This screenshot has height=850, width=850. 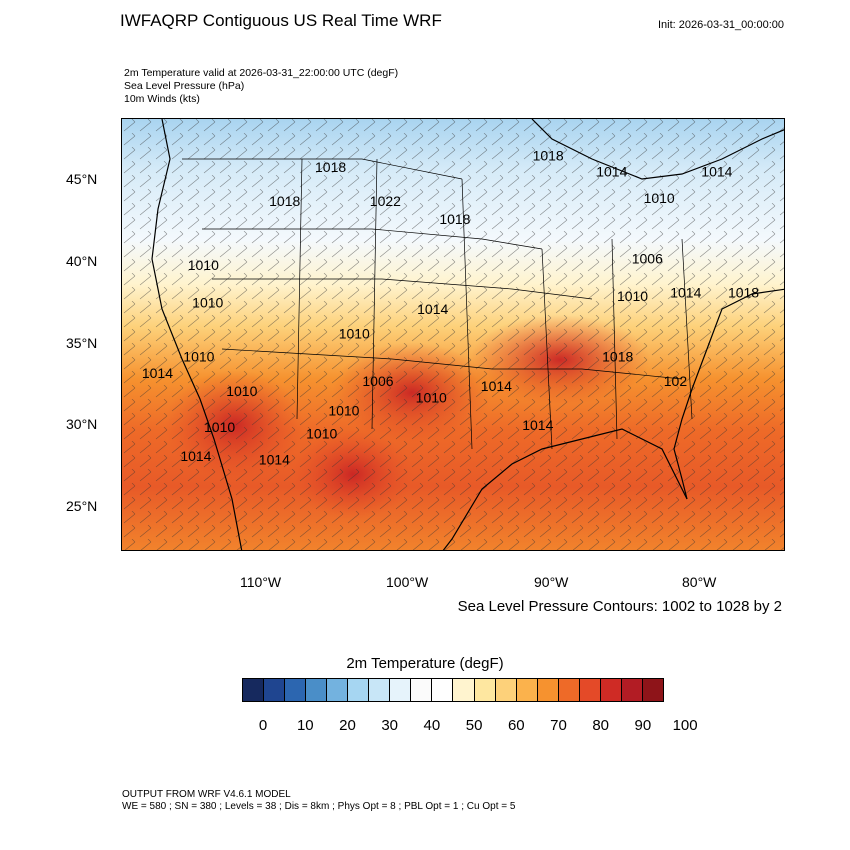 What do you see at coordinates (474, 725) in the screenshot?
I see `colorbar-label: 50` at bounding box center [474, 725].